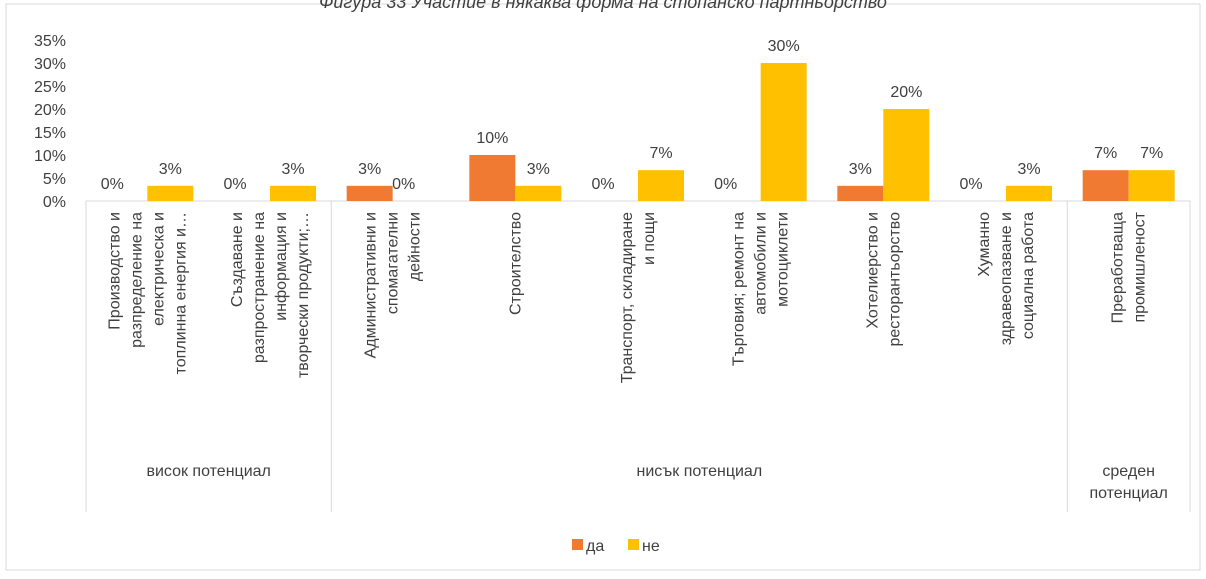 The image size is (1206, 579). What do you see at coordinates (492, 138) in the screenshot?
I see `data-label: 10%` at bounding box center [492, 138].